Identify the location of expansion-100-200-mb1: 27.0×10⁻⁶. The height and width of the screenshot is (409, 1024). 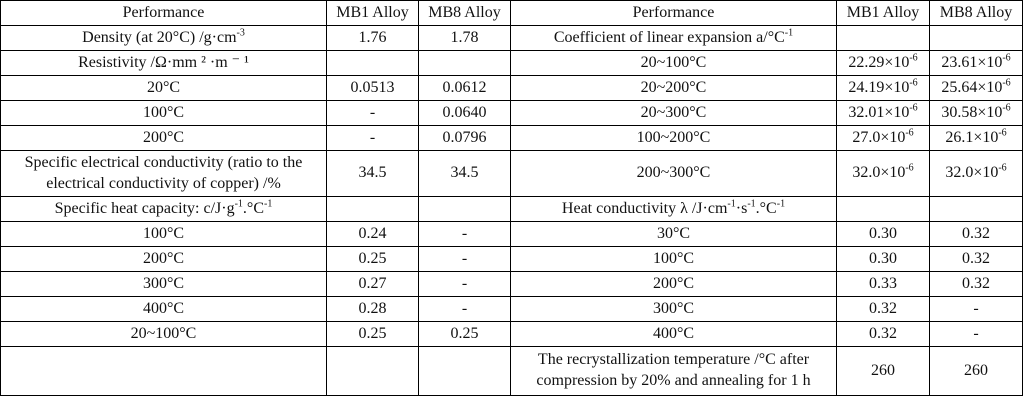
(883, 138).